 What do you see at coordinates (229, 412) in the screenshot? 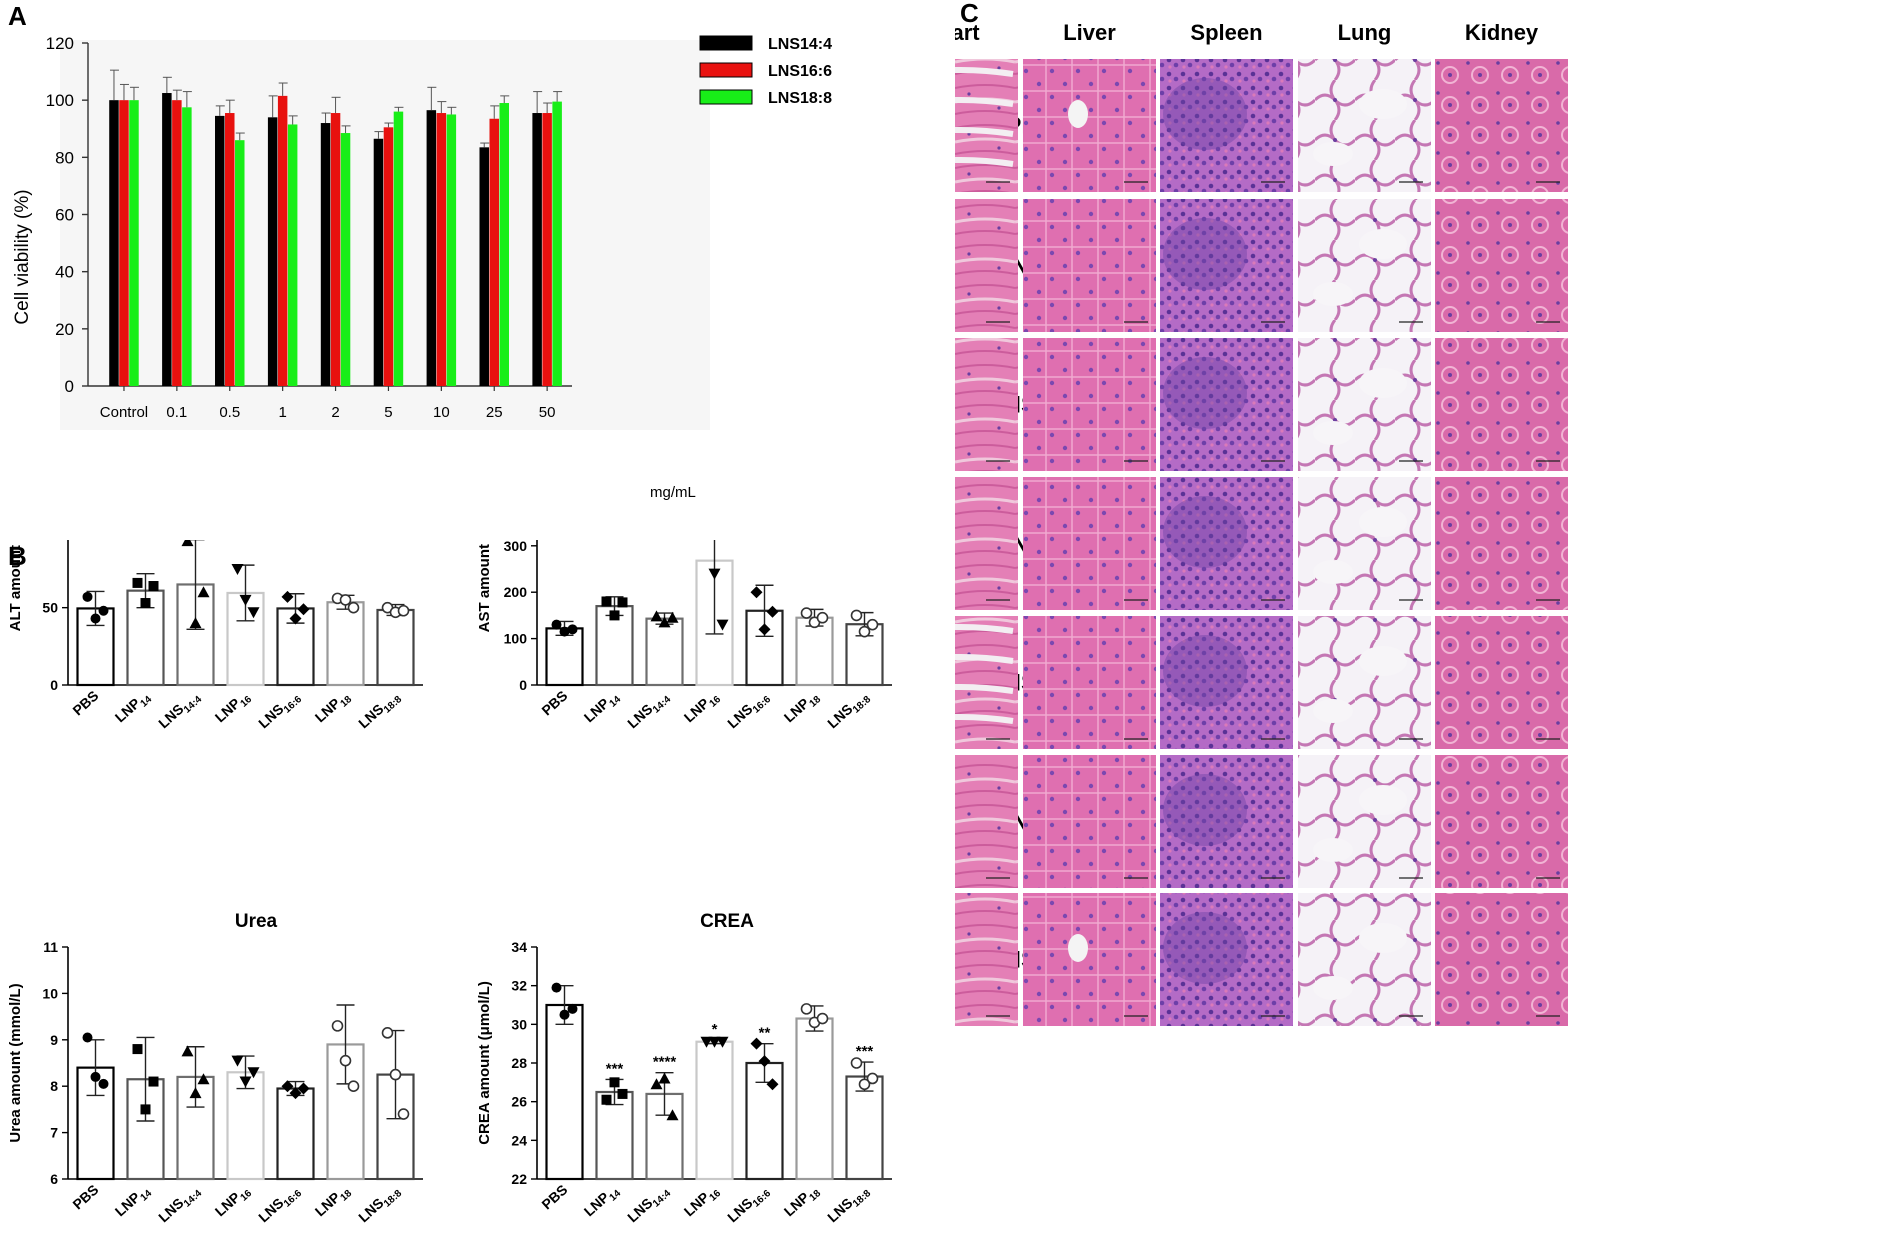
I see `panel-a-x-tick-label: 0.5` at bounding box center [229, 412].